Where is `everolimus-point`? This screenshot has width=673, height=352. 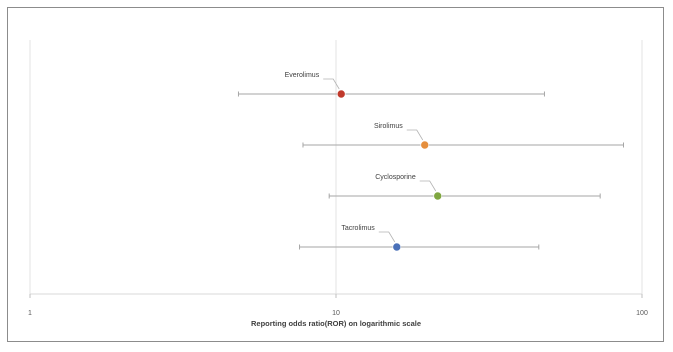 everolimus-point is located at coordinates (341, 94).